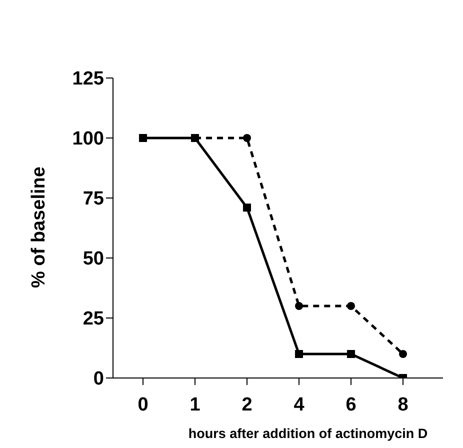  What do you see at coordinates (403, 405) in the screenshot?
I see `x-tick-label: 8` at bounding box center [403, 405].